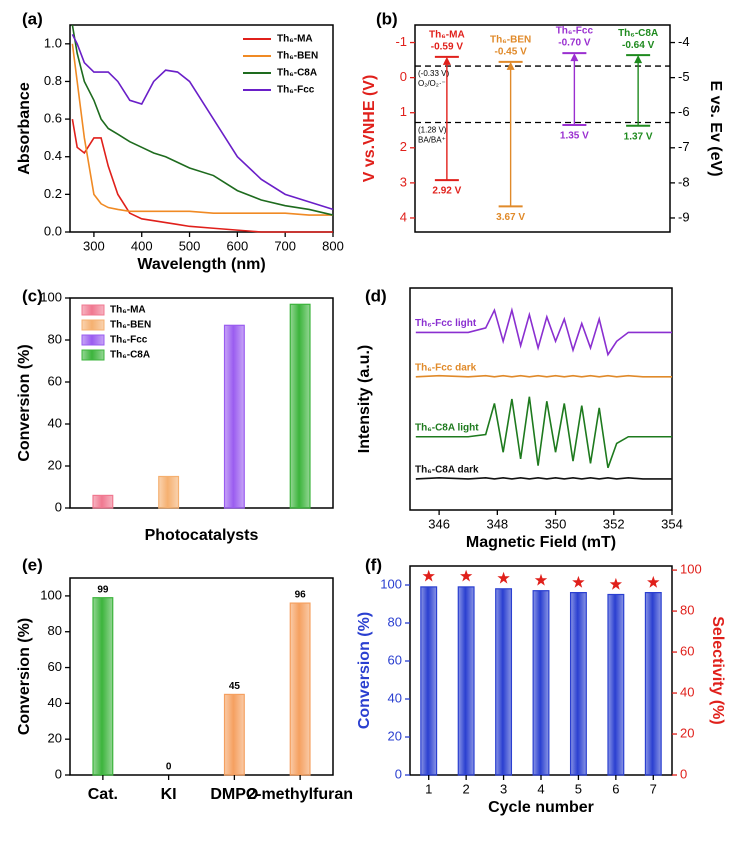 This screenshot has width=740, height=843. I want to click on reference-label: (-0.33 V), so click(433, 73).